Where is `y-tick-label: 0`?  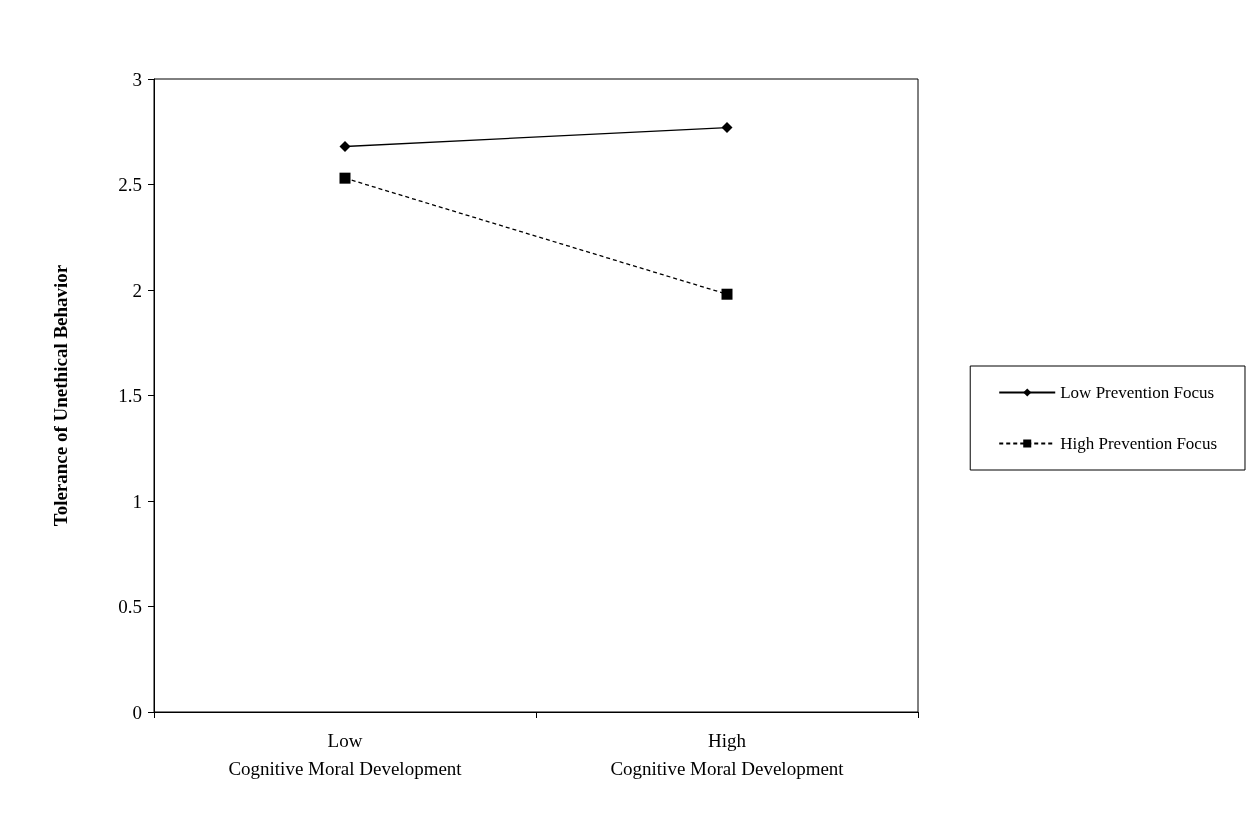
y-tick-label: 0 is located at coordinates (137, 712).